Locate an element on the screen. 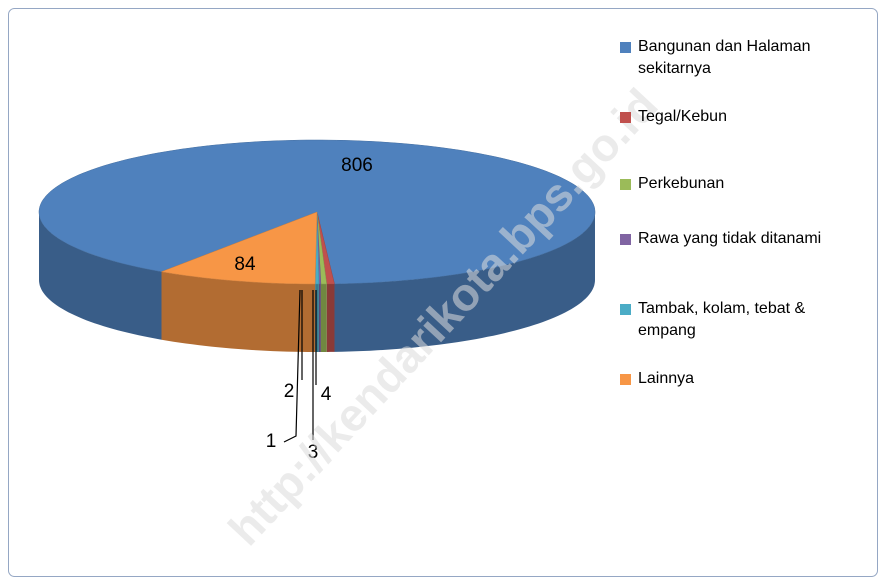 This screenshot has height=585, width=886. legend-item: Tambak, kolam, tebat & empang is located at coordinates (736, 320).